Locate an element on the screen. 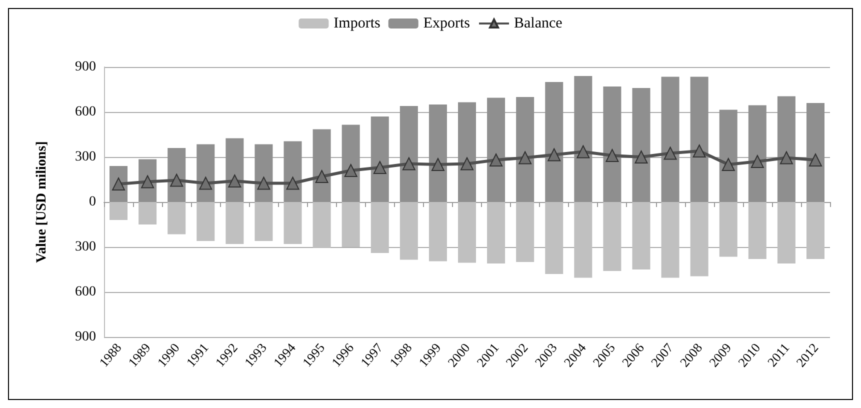 This screenshot has width=861, height=408. legend-label: Exports is located at coordinates (446, 24).